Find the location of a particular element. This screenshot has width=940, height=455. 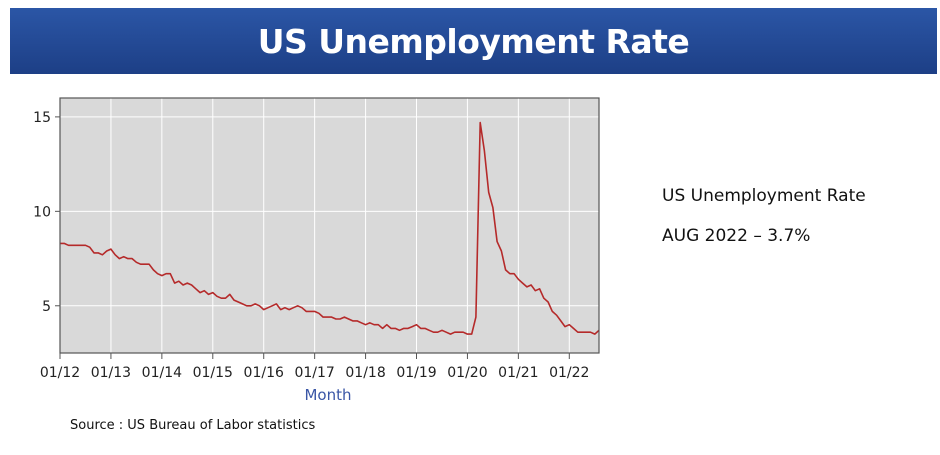

x-tick-label: 01/15 is located at coordinates (213, 373).